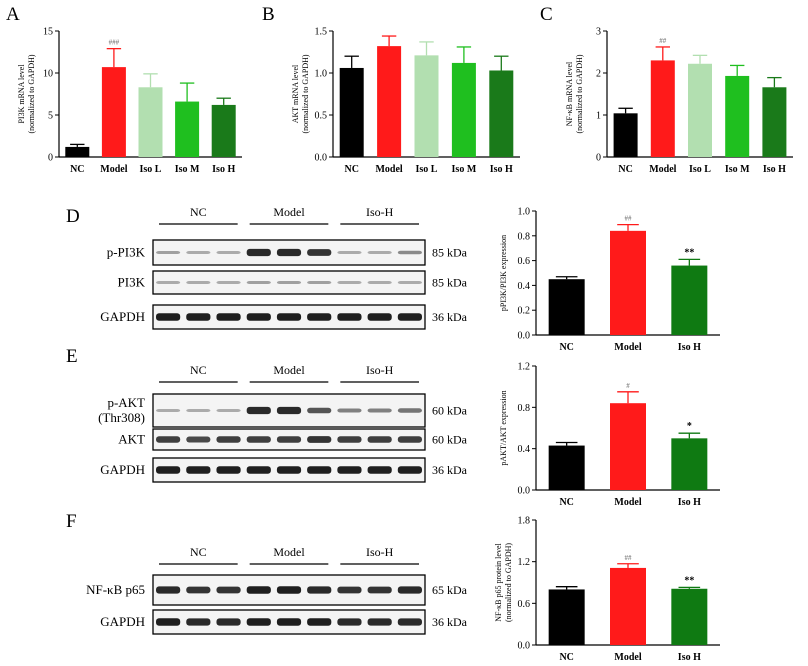 This screenshot has width=808, height=666. What do you see at coordinates (268, 14) in the screenshot?
I see `panel-letter-B: B` at bounding box center [268, 14].